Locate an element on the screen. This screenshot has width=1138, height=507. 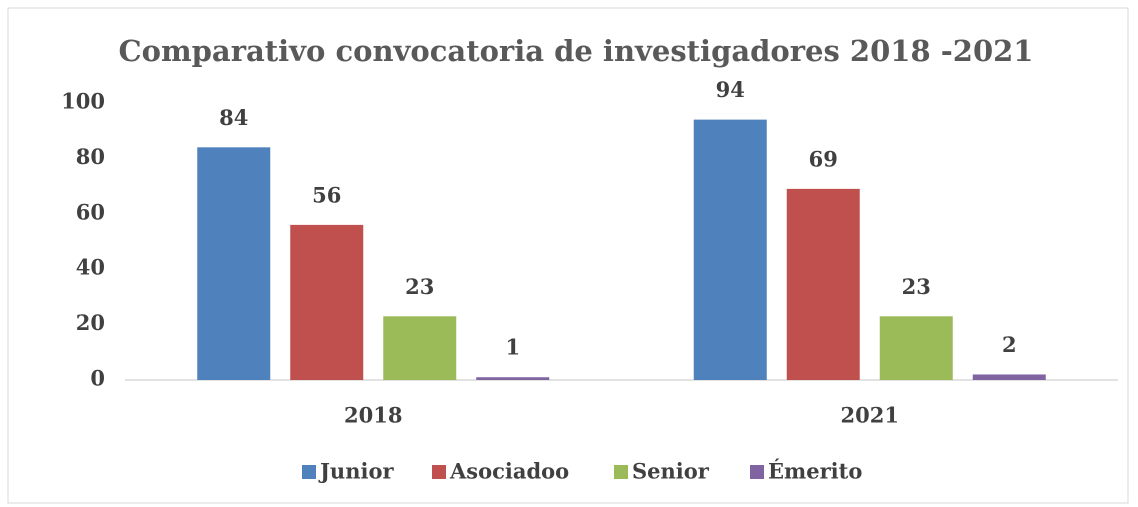
x-tick-label: 2021 is located at coordinates (870, 415).